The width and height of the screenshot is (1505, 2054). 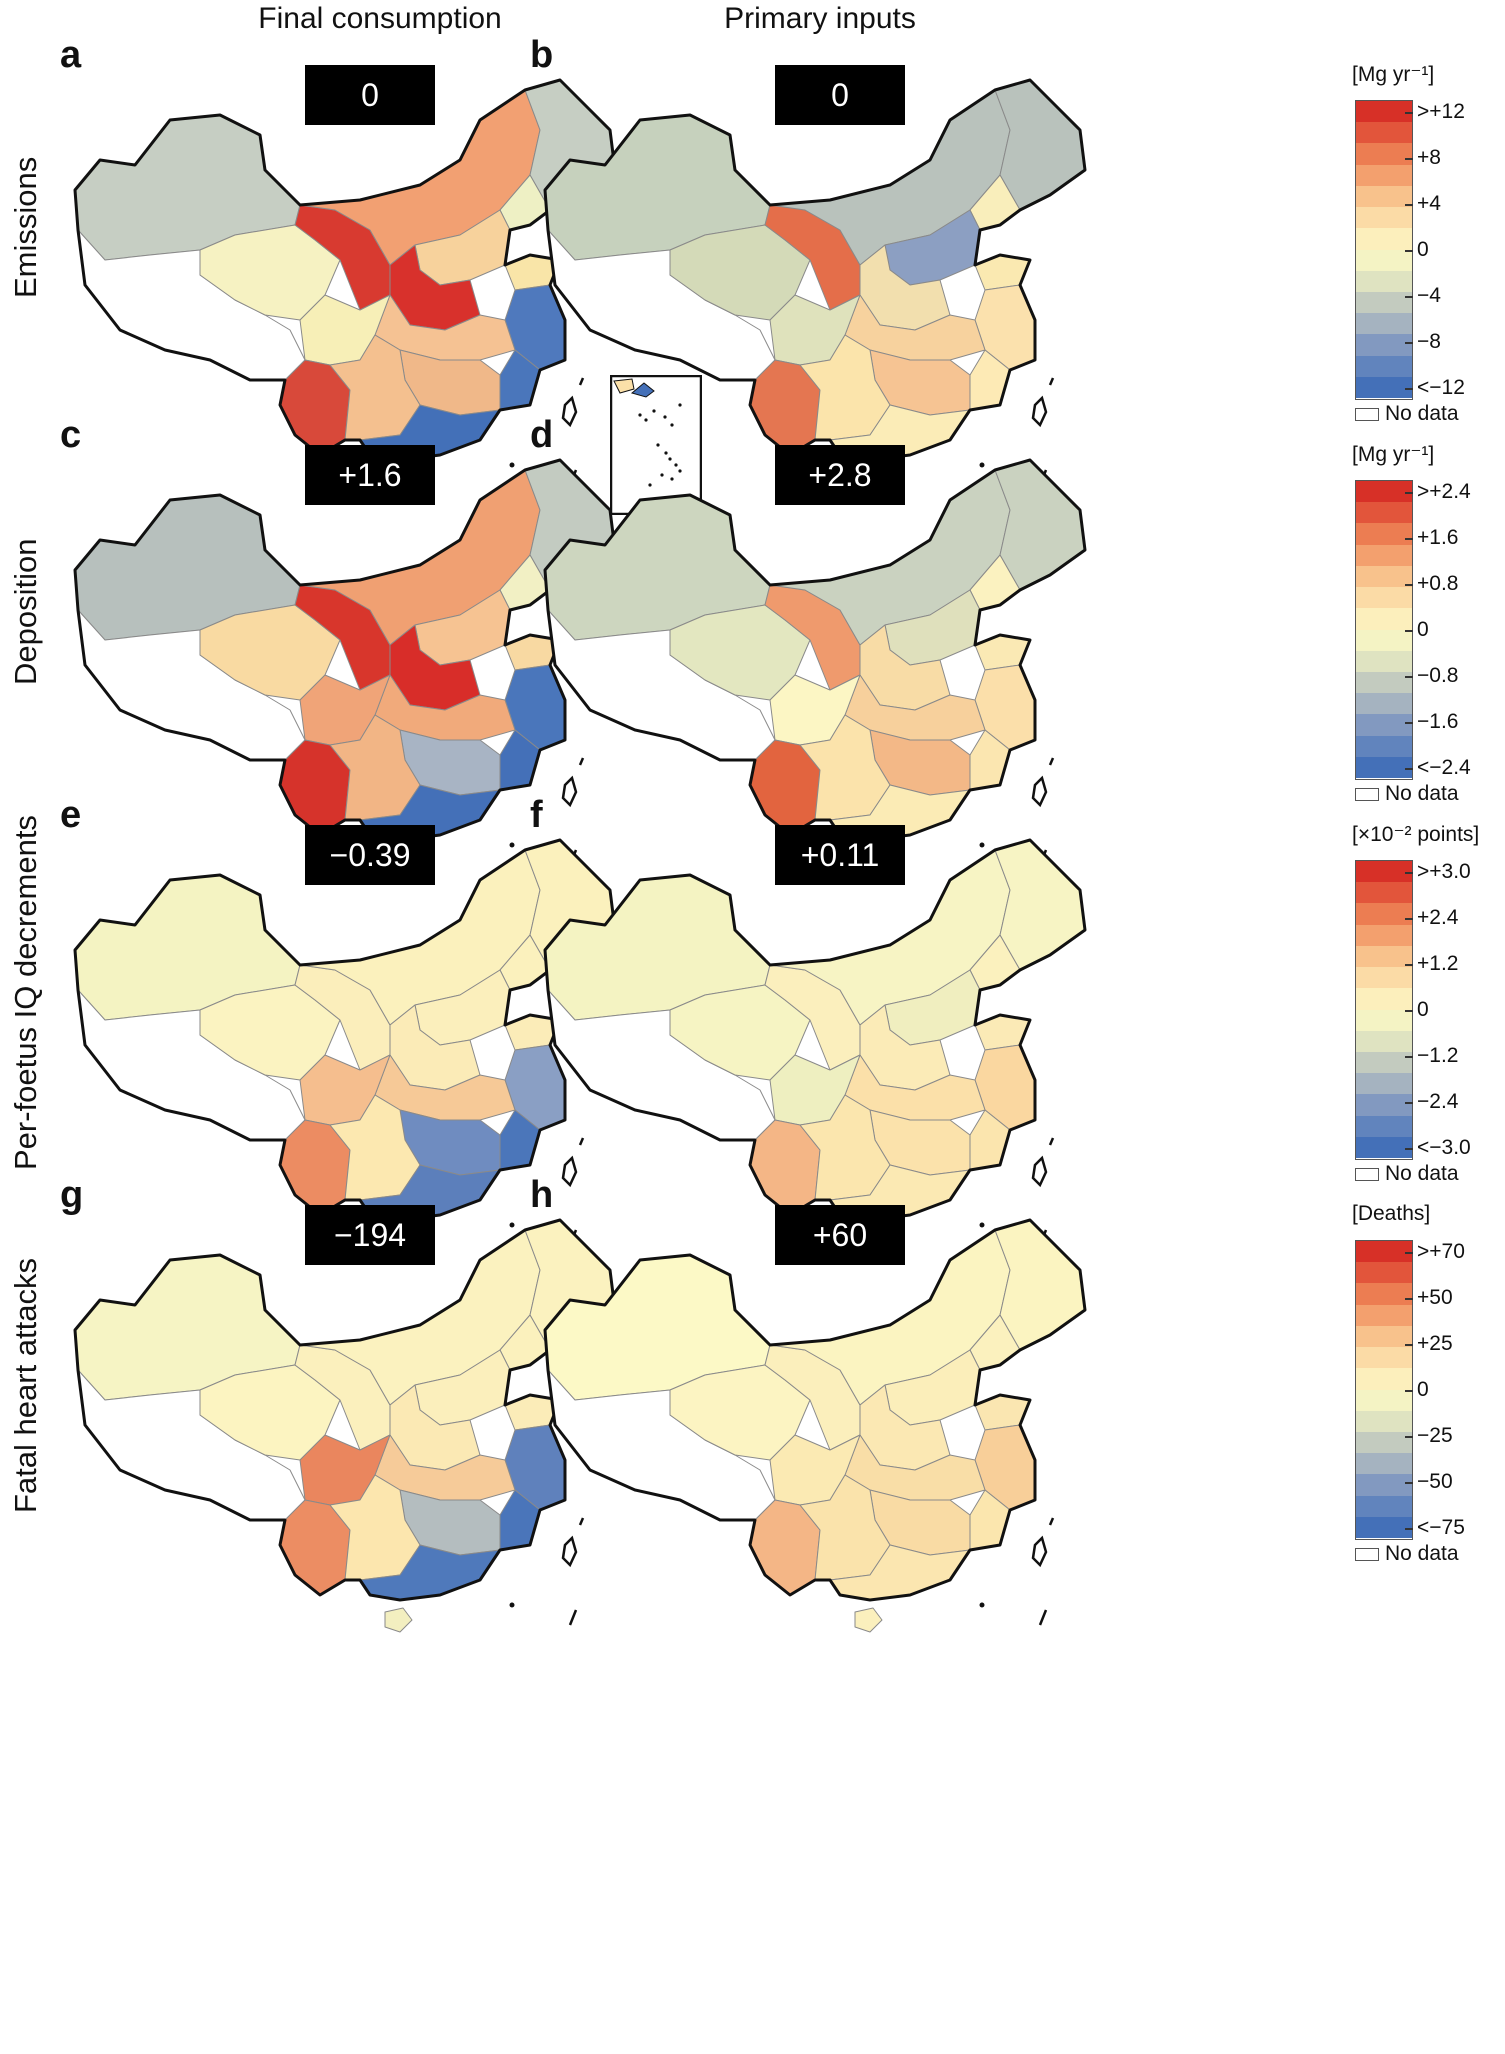 What do you see at coordinates (1438, 721) in the screenshot?
I see `colorbar-label: −1.6` at bounding box center [1438, 721].